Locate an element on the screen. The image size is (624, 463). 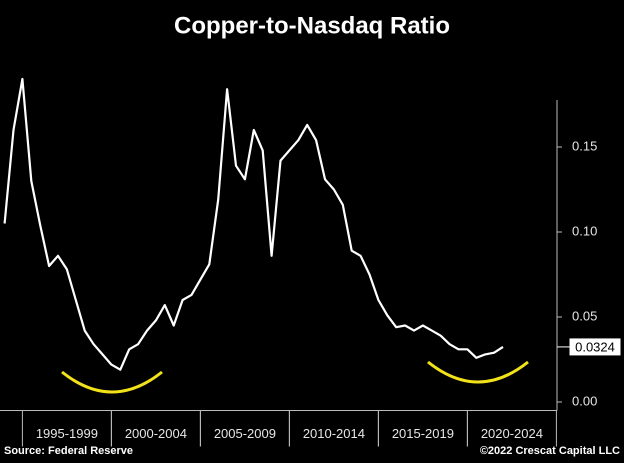
y-tick-label: 0.15 is located at coordinates (584, 145).